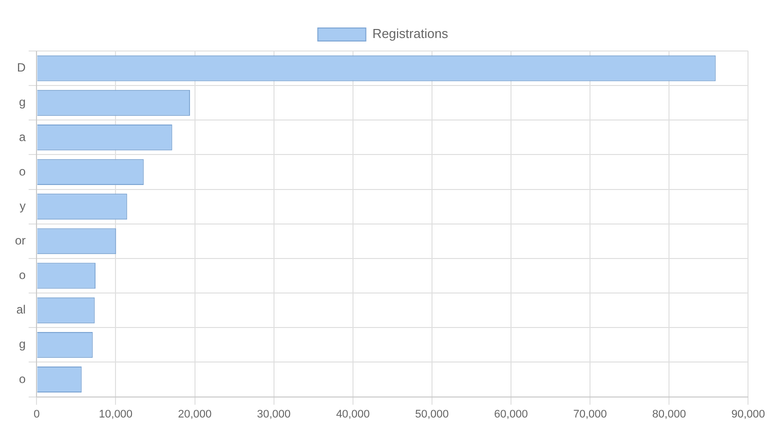 This screenshot has width=768, height=433. Describe the element at coordinates (590, 414) in the screenshot. I see `x-tick-label: 70,000` at that location.